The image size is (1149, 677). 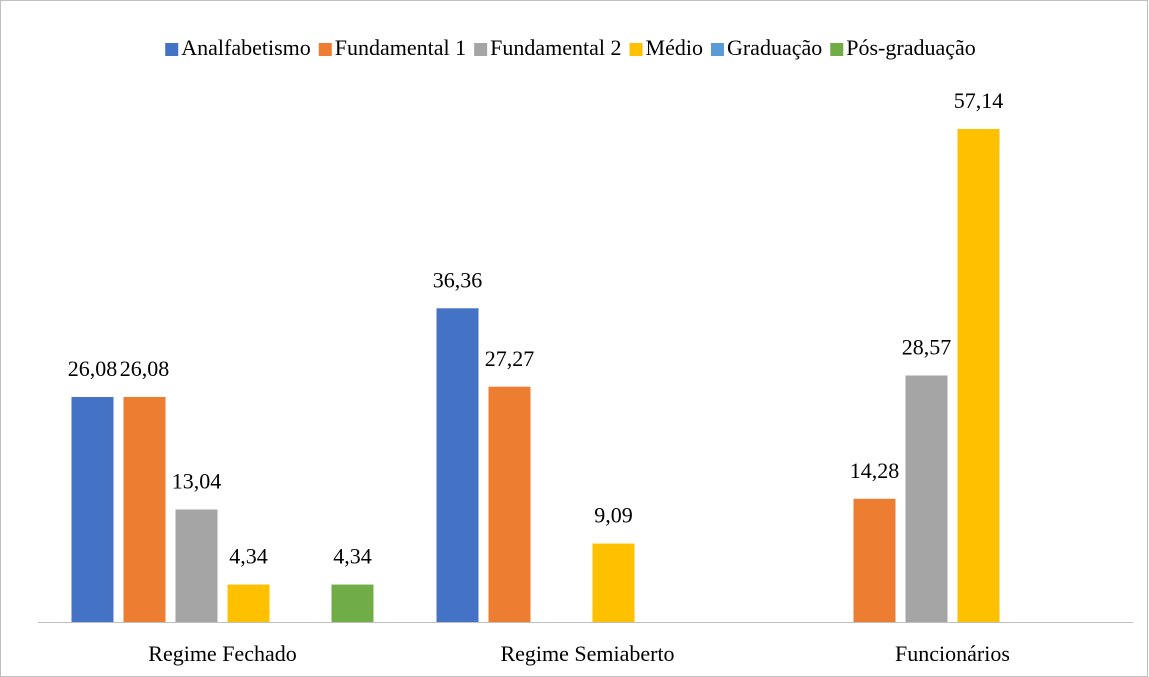 What do you see at coordinates (587, 653) in the screenshot?
I see `x-tick-label: Regime Semiaberto` at bounding box center [587, 653].